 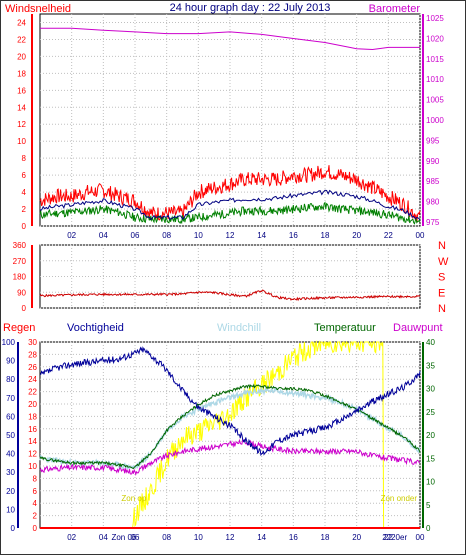 I want to click on wind-axis-title: Windsnelheid, so click(x=38, y=9).